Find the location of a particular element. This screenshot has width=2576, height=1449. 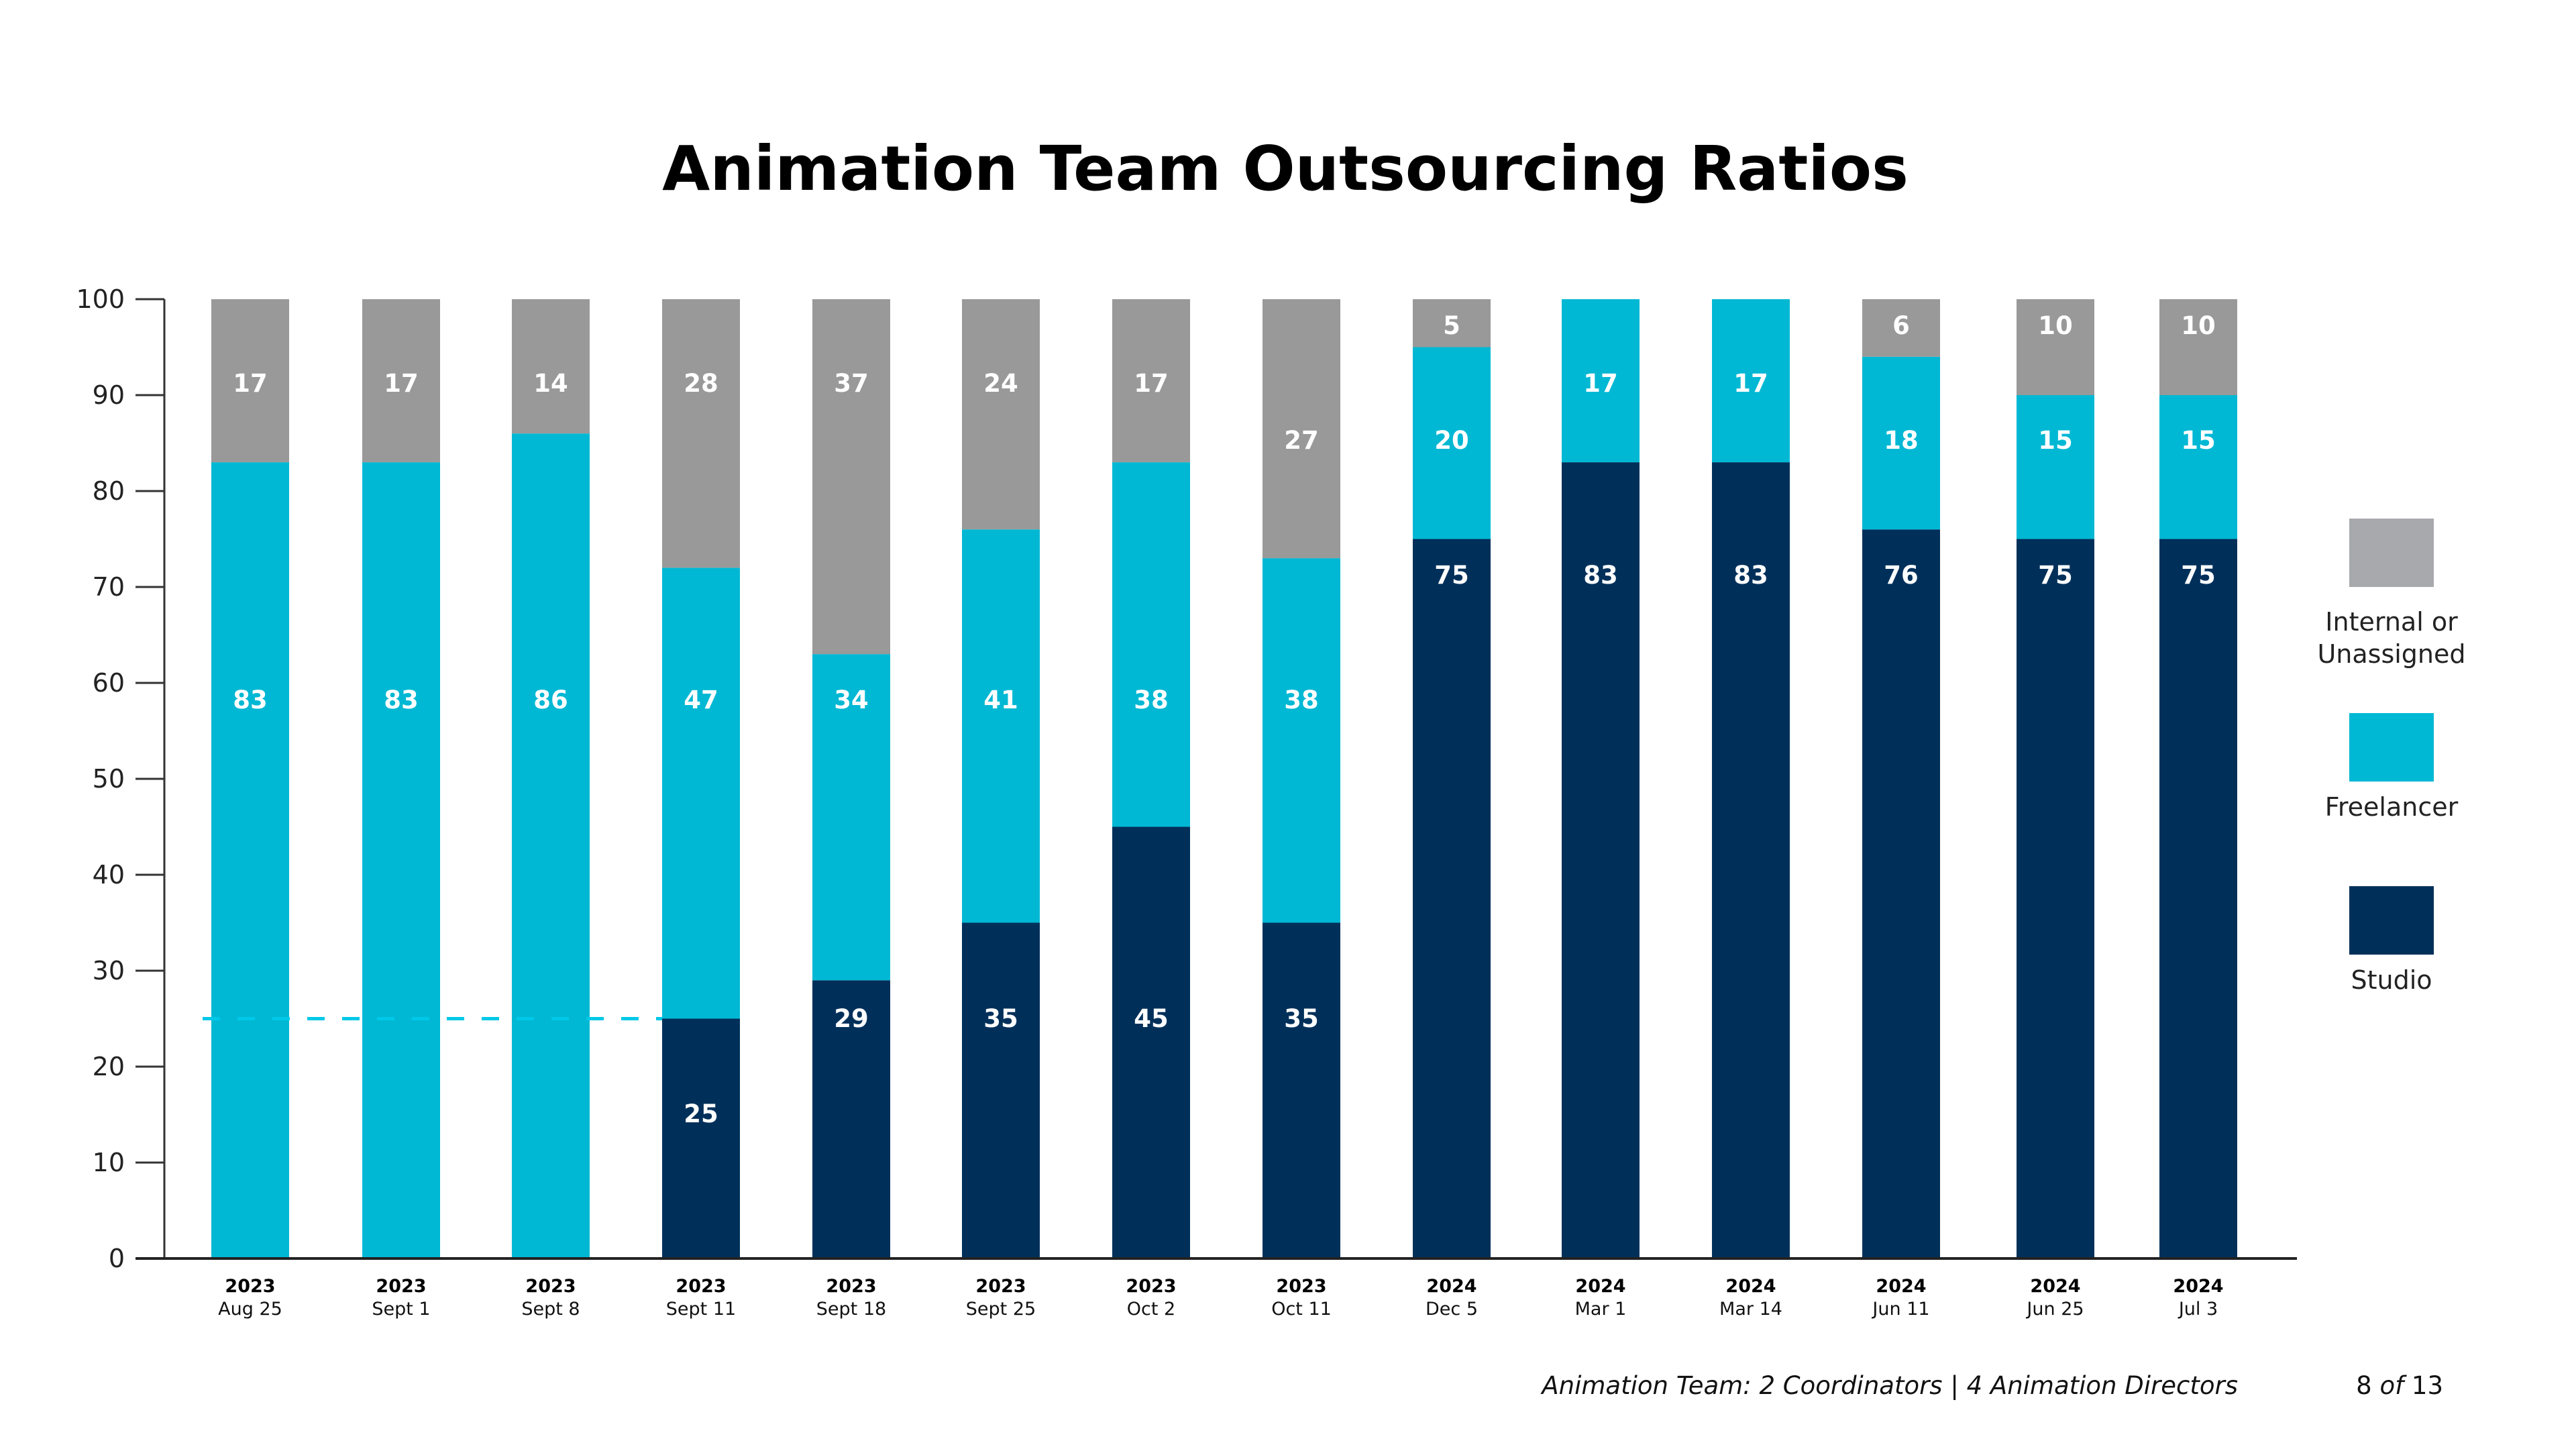

bar-stack: 29 34 37 is located at coordinates (851, 778).